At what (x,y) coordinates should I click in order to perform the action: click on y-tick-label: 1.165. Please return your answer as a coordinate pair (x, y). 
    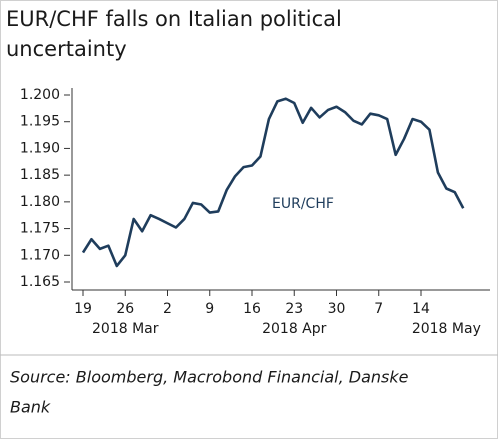
    Looking at the image, I should click on (40, 282).